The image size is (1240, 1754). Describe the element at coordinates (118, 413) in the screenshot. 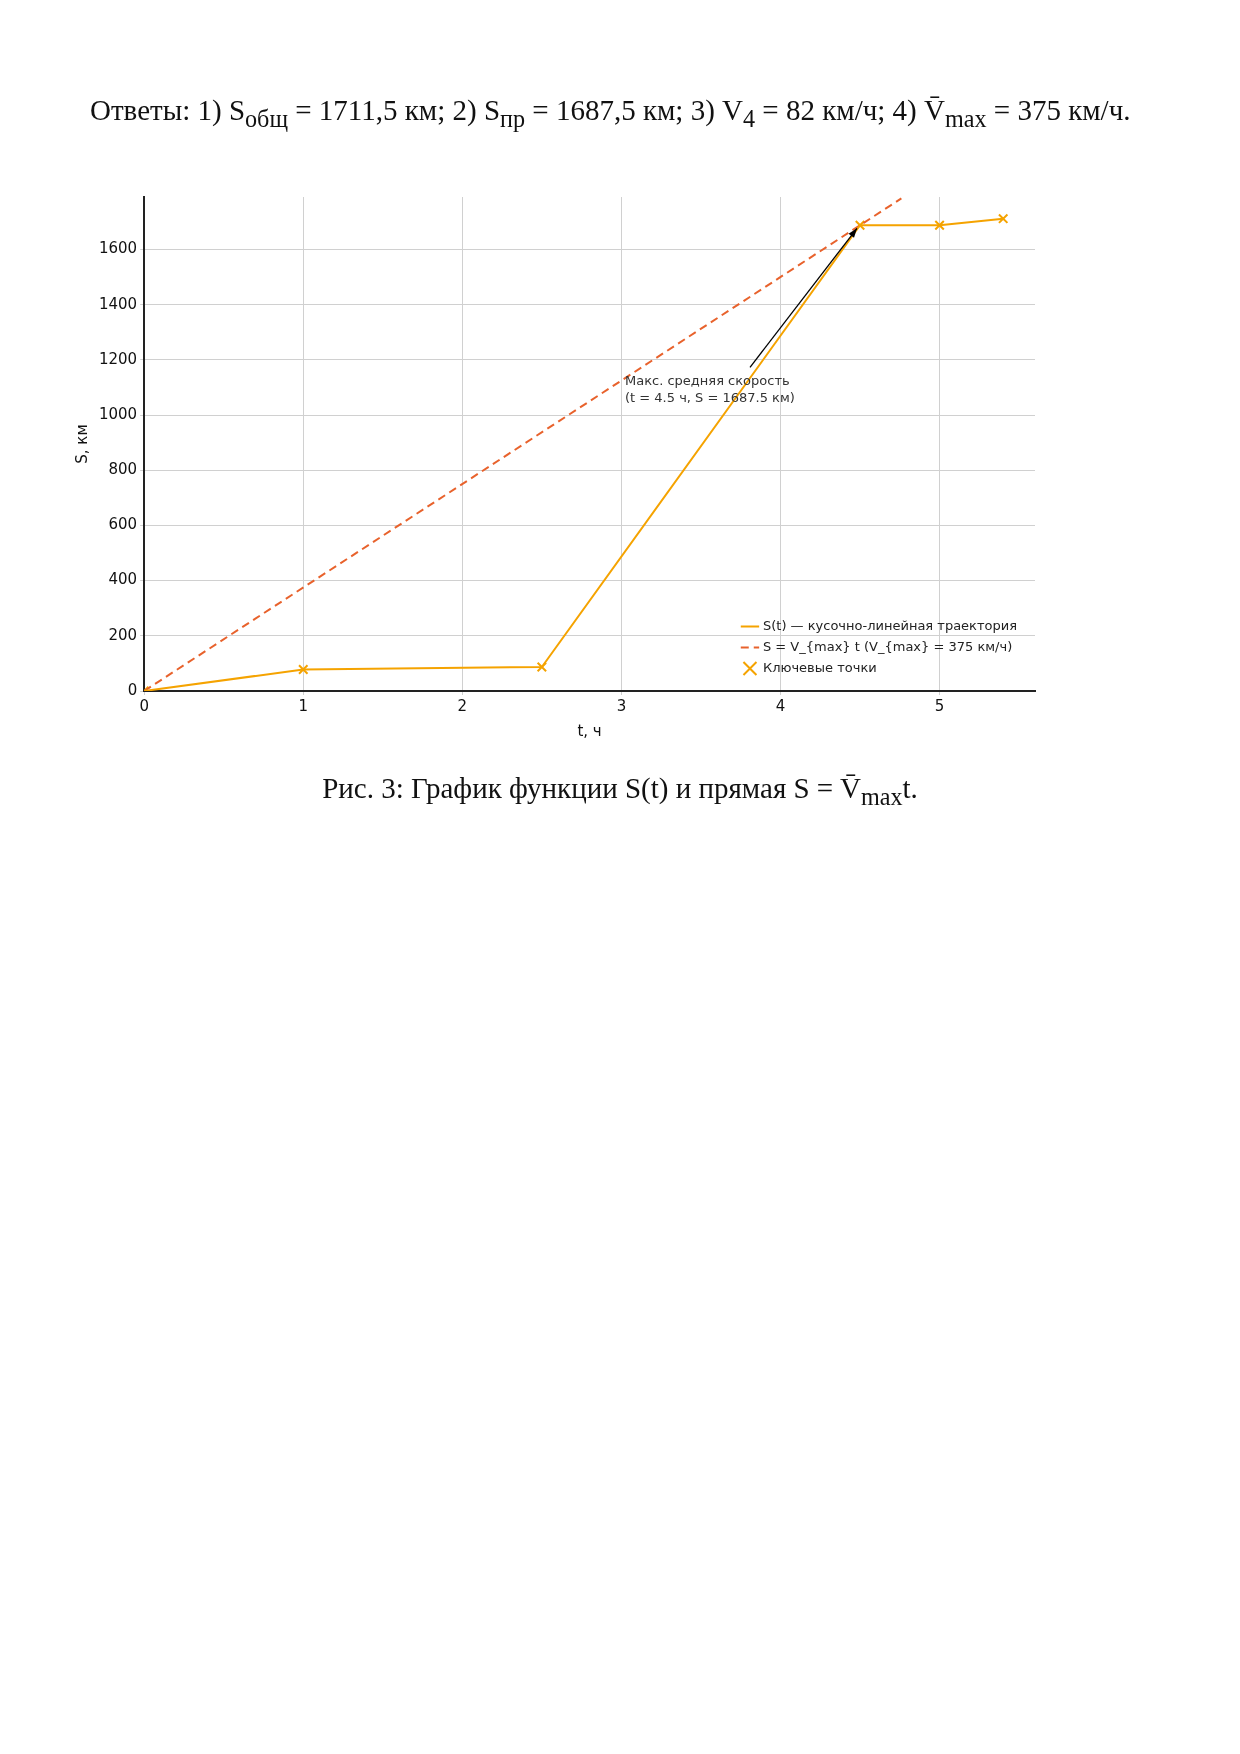

I see `y-tick-label: 1000` at that location.